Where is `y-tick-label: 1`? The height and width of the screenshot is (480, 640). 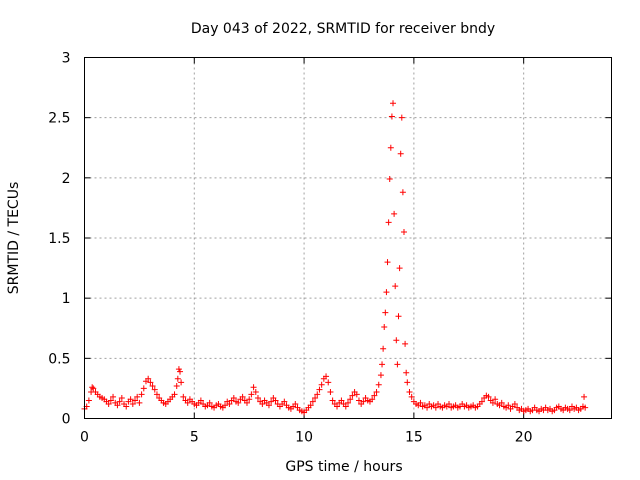
y-tick-label: 1 is located at coordinates (66, 299).